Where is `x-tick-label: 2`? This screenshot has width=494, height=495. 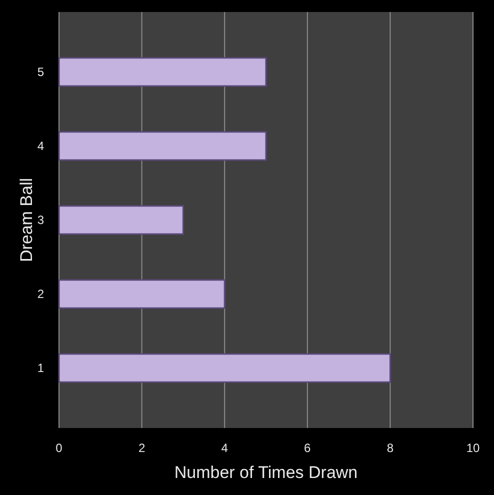 x-tick-label: 2 is located at coordinates (142, 448).